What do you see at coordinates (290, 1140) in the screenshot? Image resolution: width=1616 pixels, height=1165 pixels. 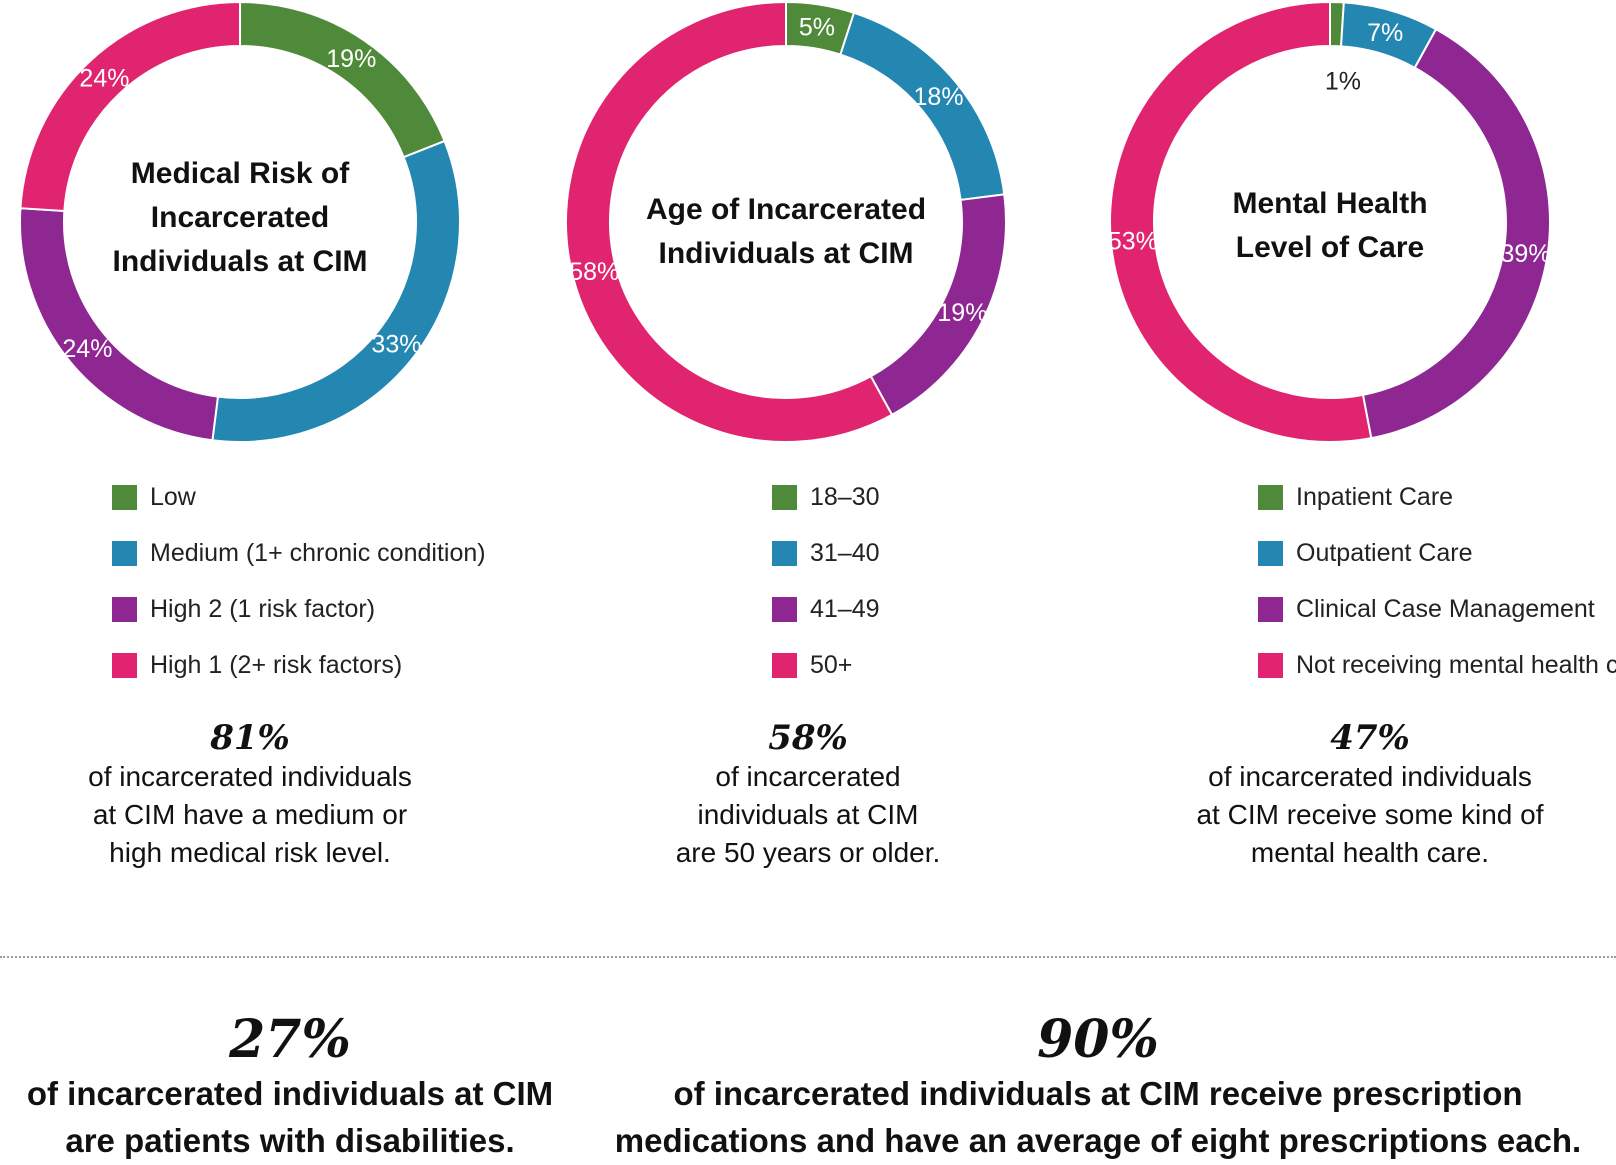 I see `stat-line: are patients with disabilities.` at bounding box center [290, 1140].